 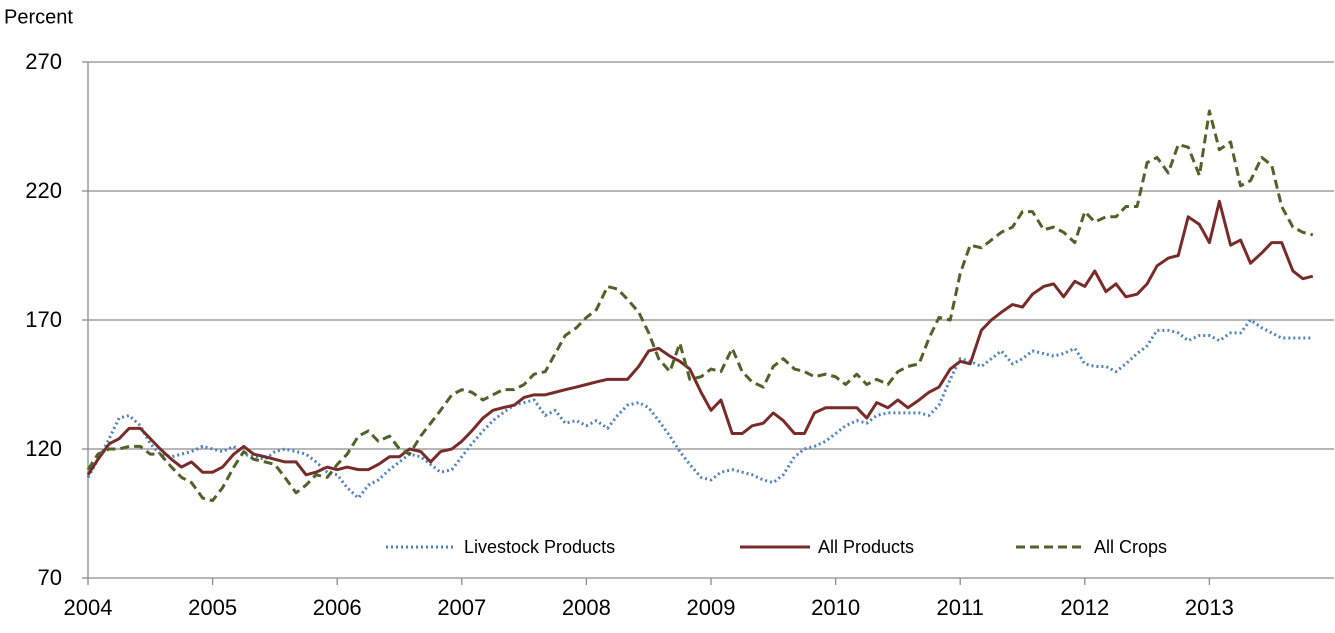 I want to click on x-tick-label: 2009, so click(x=711, y=607).